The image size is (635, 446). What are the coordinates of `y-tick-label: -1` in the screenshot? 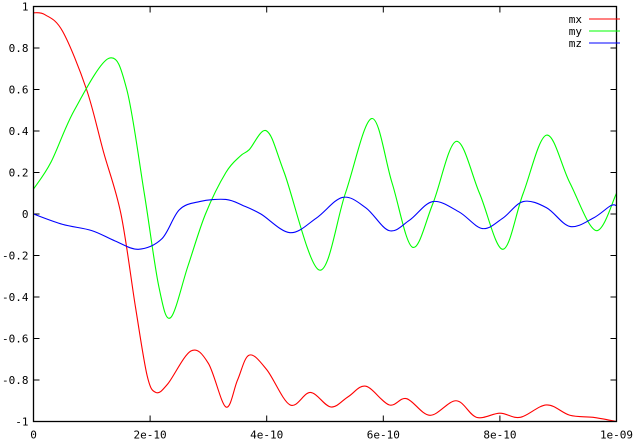 It's located at (21, 422).